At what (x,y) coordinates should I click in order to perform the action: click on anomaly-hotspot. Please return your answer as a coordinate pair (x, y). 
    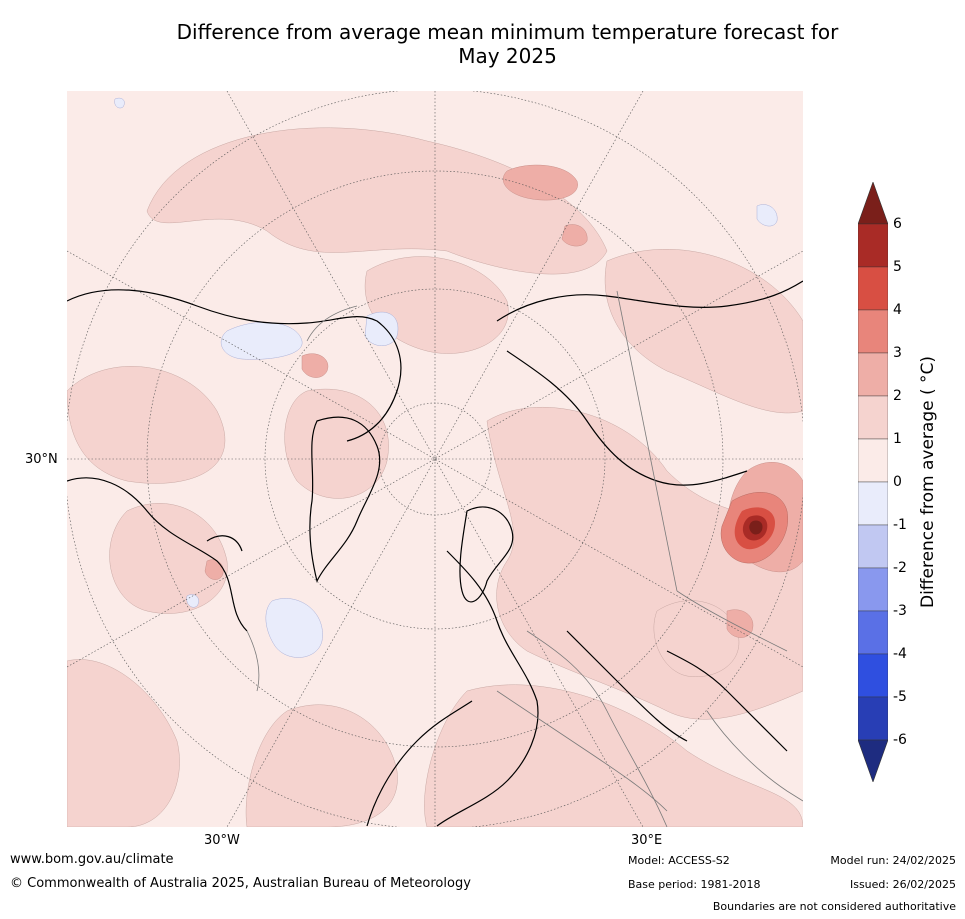
    Looking at the image, I should click on (754, 528).